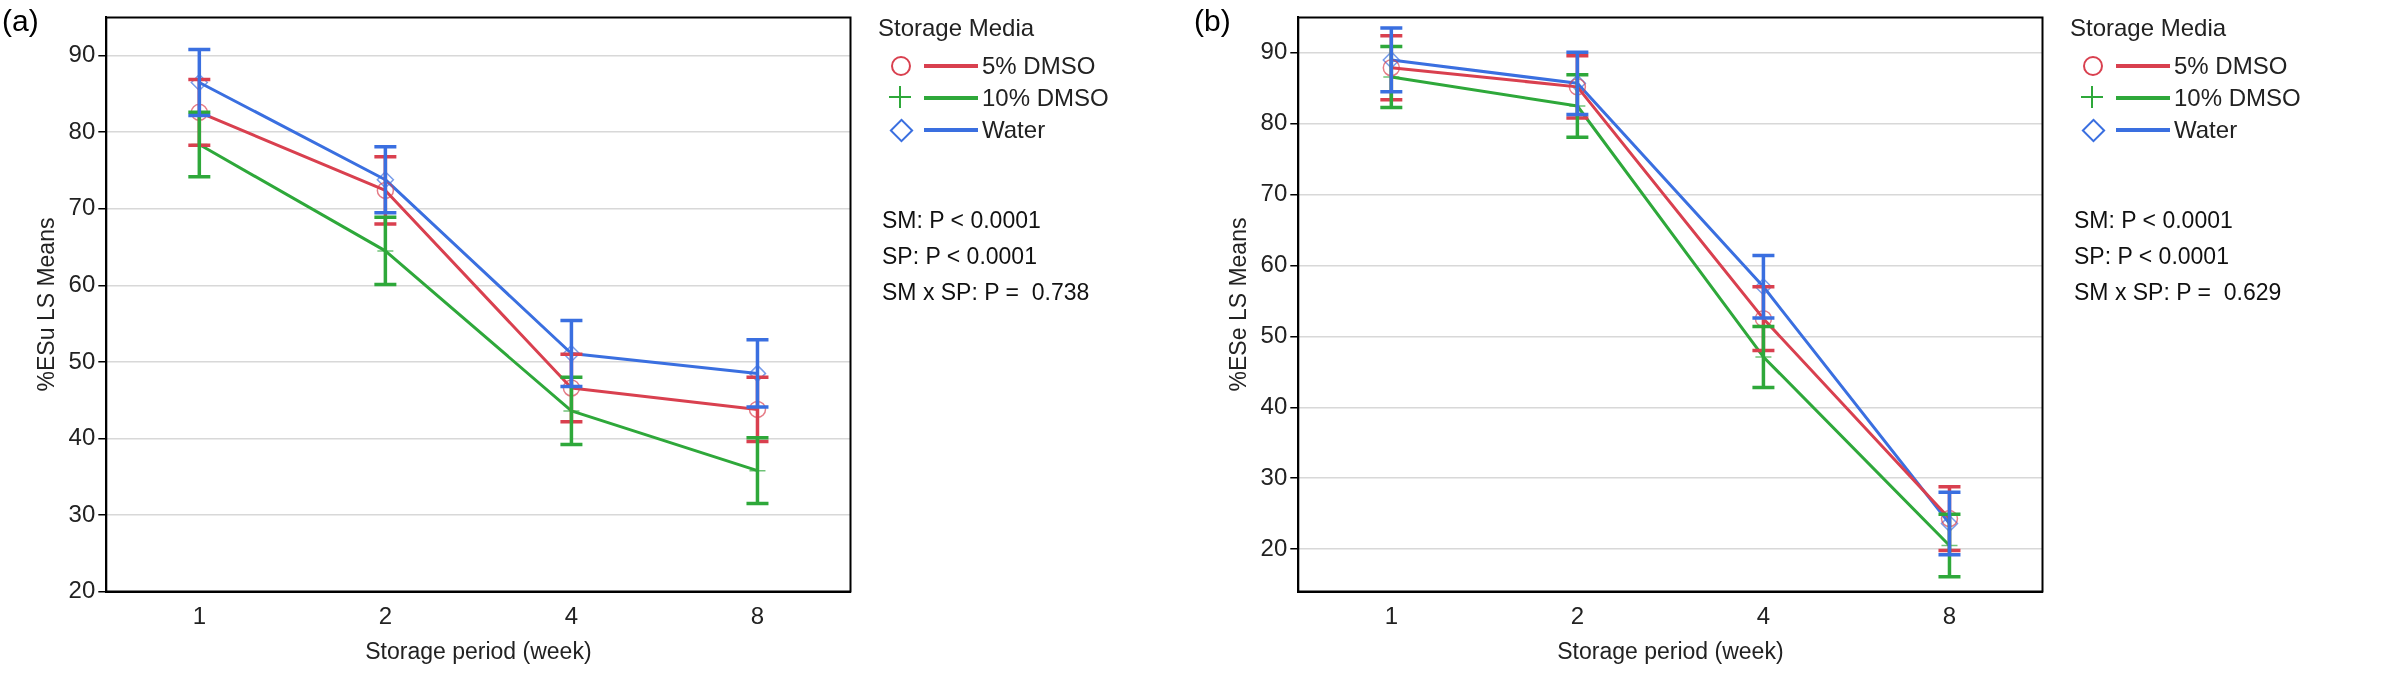 The height and width of the screenshot is (674, 2384). I want to click on chart-title: (a), so click(20, 21).